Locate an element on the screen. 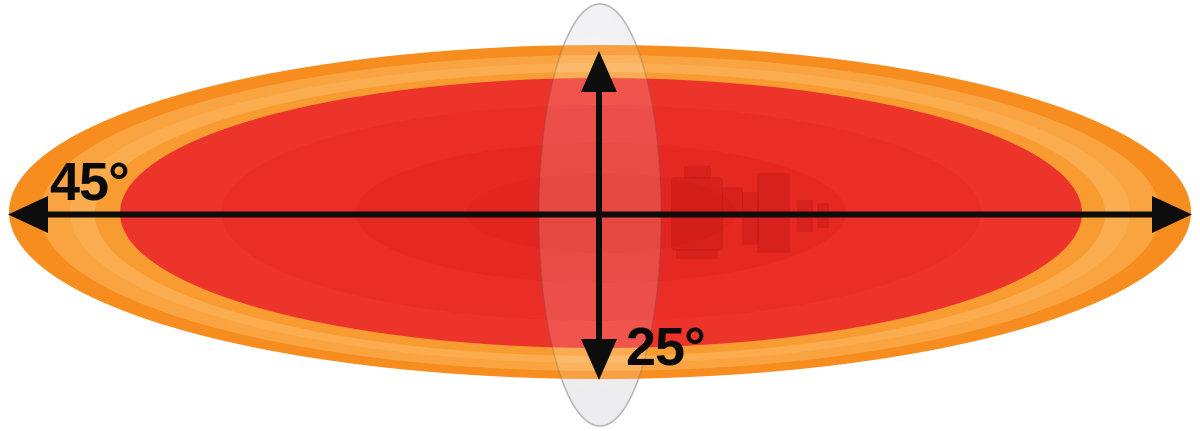 The image size is (1200, 431). vertical-arrow-head-up is located at coordinates (599, 71).